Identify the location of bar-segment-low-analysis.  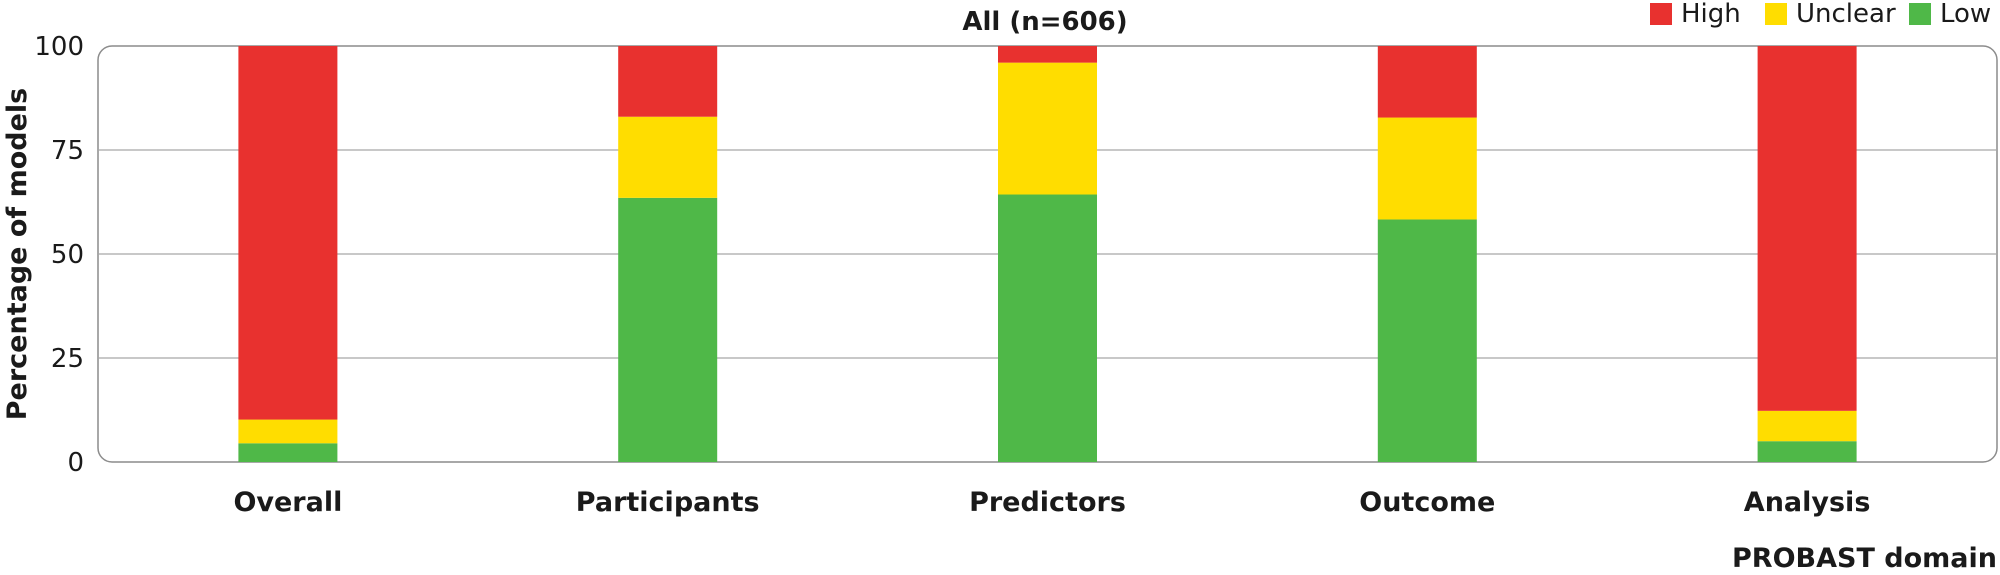
(1807, 451).